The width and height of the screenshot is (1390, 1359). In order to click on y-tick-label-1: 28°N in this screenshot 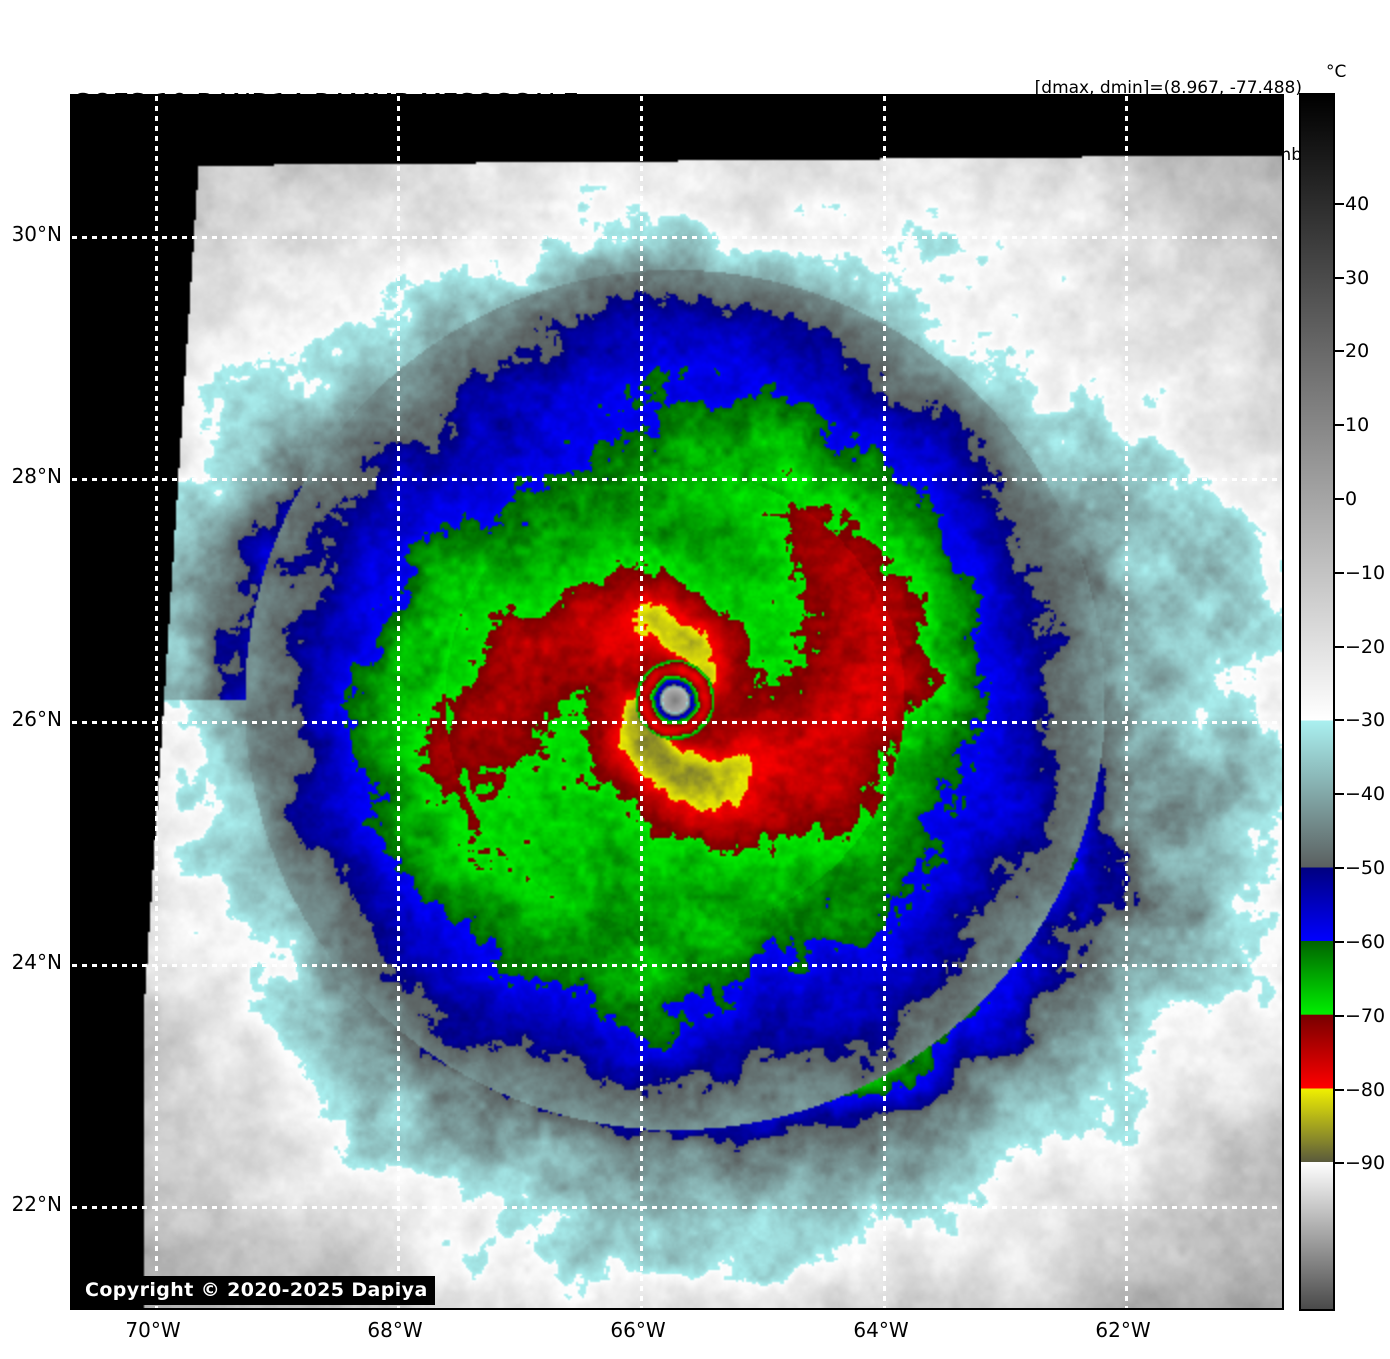, I will do `click(36, 476)`.